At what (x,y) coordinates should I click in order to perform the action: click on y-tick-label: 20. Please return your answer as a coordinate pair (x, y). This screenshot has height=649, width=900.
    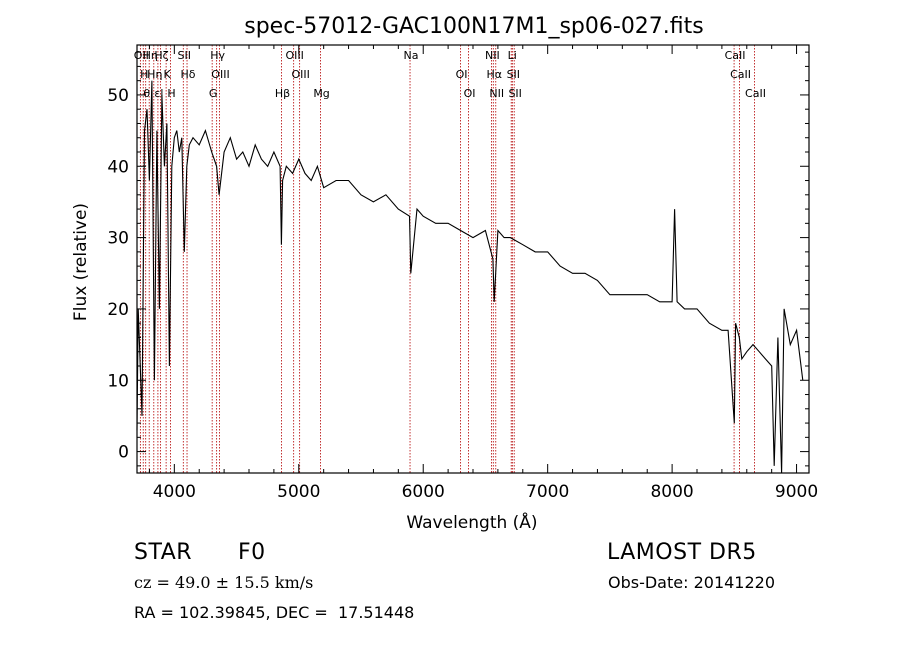
    Looking at the image, I should click on (118, 310).